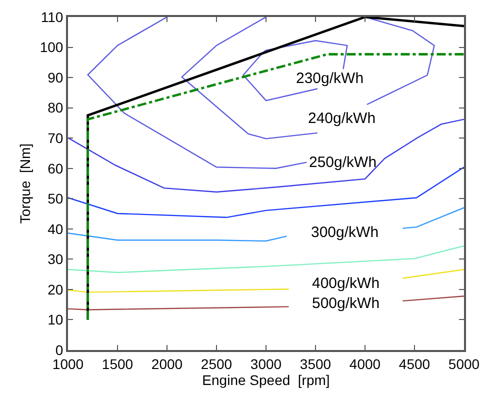 This screenshot has width=489, height=405. I want to click on y-tick-label: 100, so click(52, 47).